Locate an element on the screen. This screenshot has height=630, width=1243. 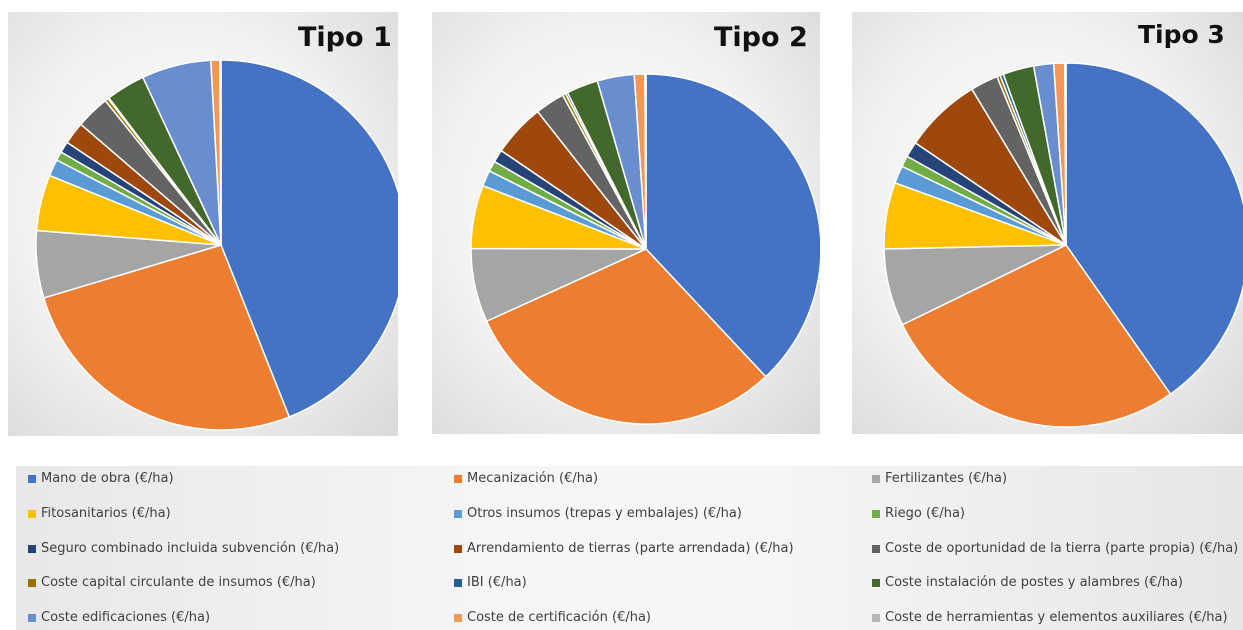
legend-item: Fertilizantes (€/ha) is located at coordinates (939, 478).